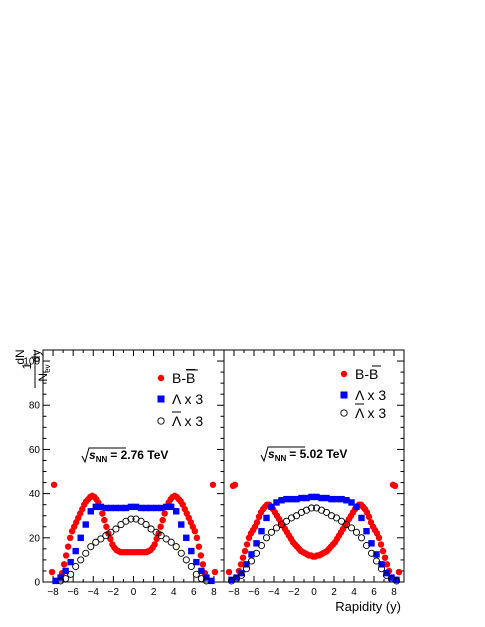 This screenshot has height=627, width=485. I want to click on left-data-marks, so click(133, 533).